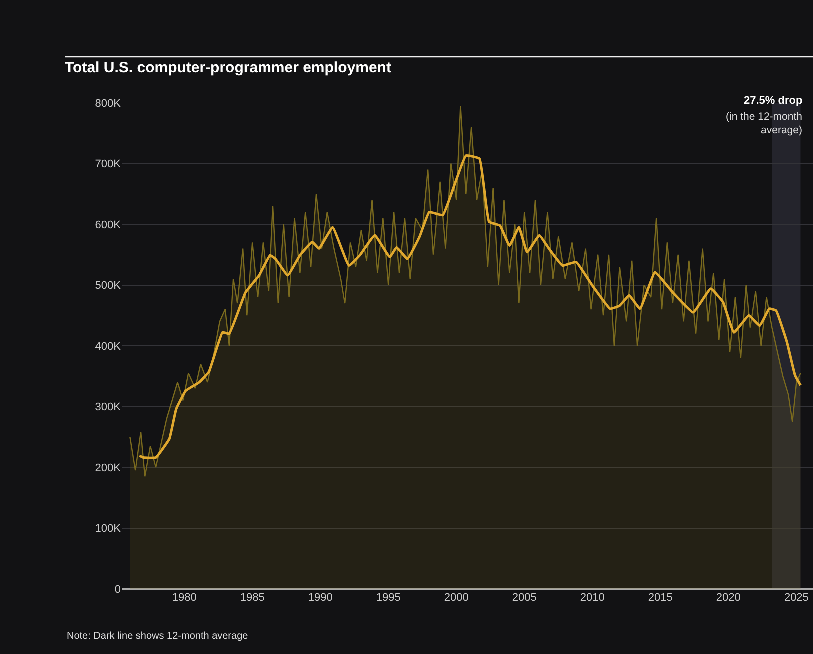 The image size is (813, 654). What do you see at coordinates (252, 598) in the screenshot?
I see `x-tick-label: 1985` at bounding box center [252, 598].